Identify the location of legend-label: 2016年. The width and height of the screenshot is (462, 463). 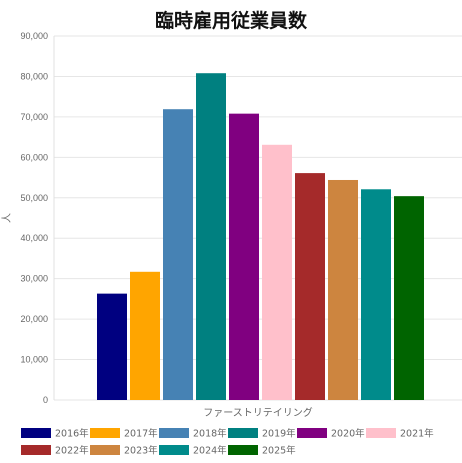
(72, 434).